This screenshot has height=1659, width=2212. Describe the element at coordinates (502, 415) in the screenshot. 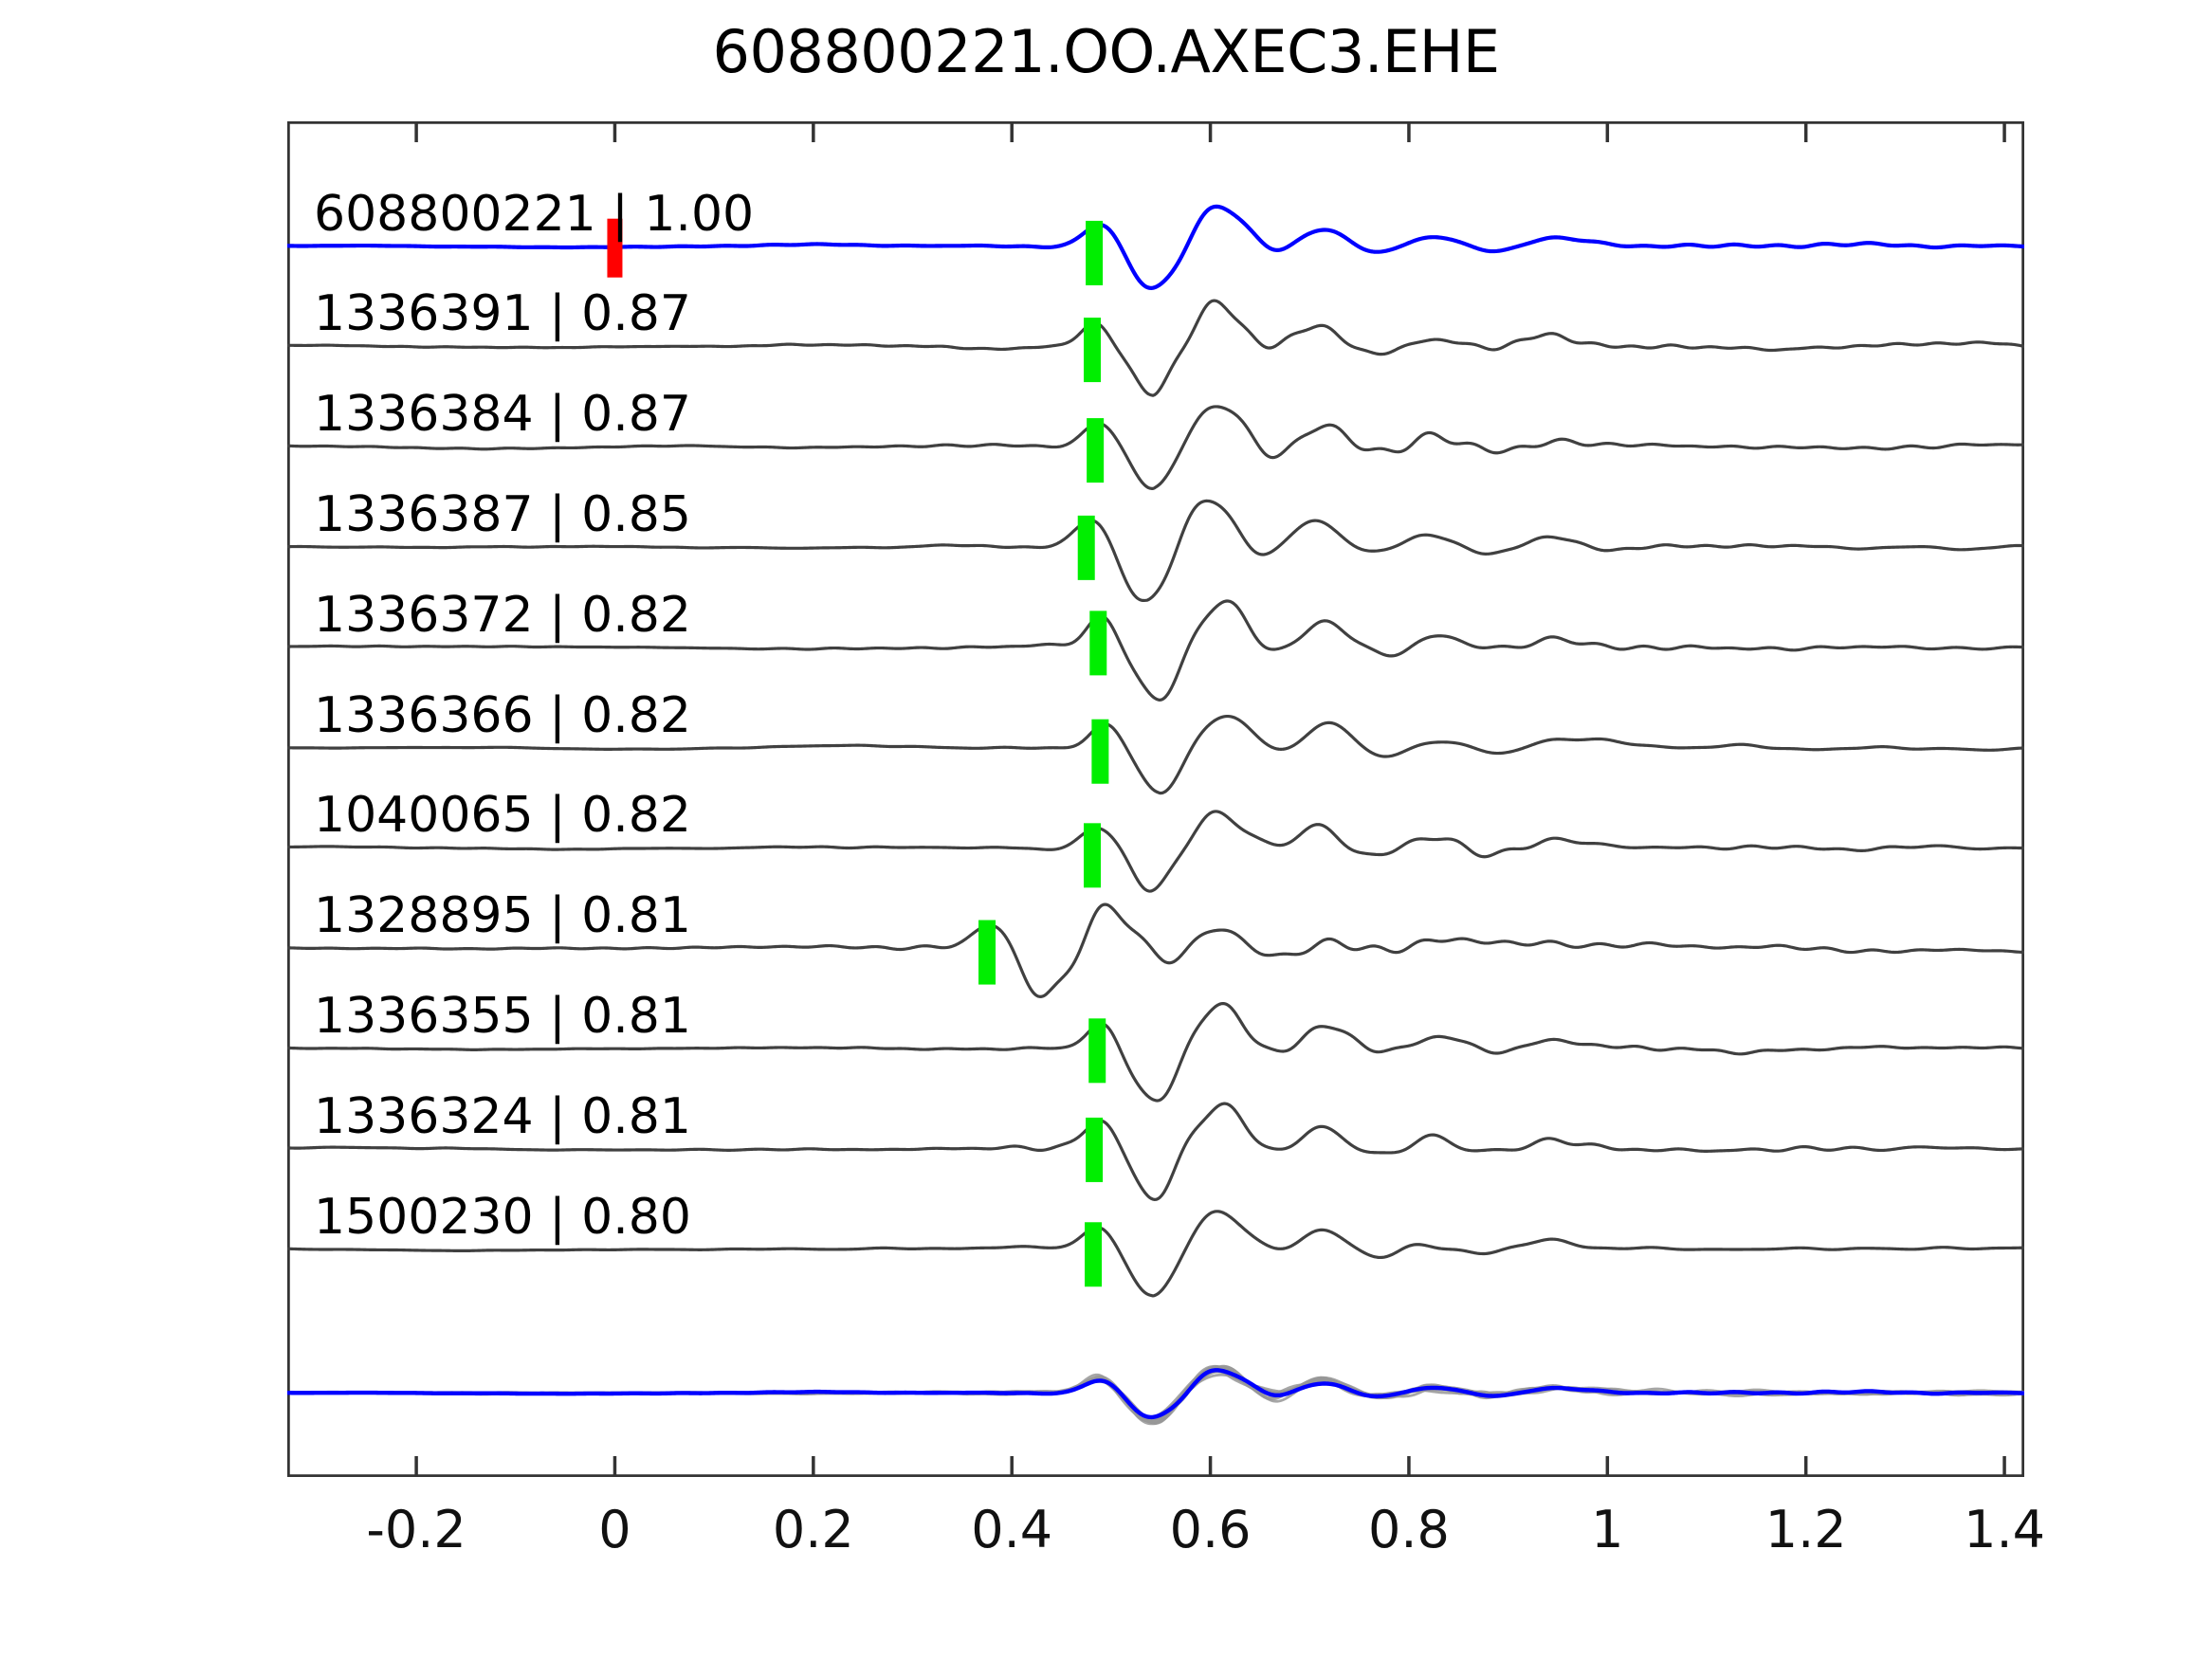

I see `trace-label-1336384: 1336384 | 0.87` at that location.